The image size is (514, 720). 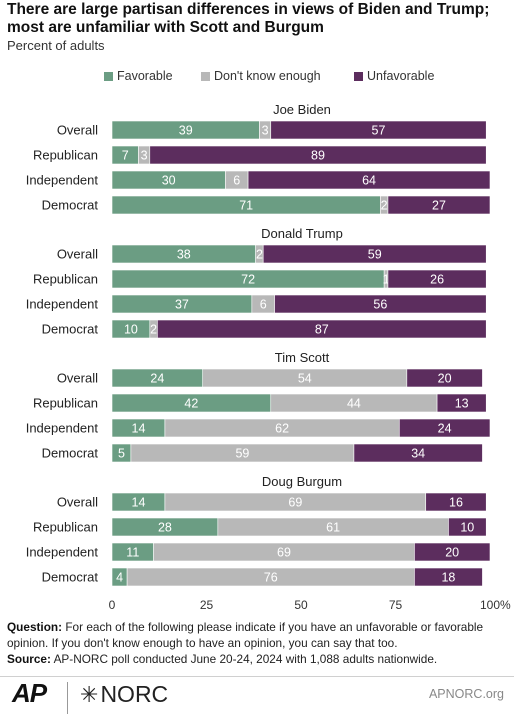 I want to click on data-label-favorable: 11, so click(x=132, y=553).